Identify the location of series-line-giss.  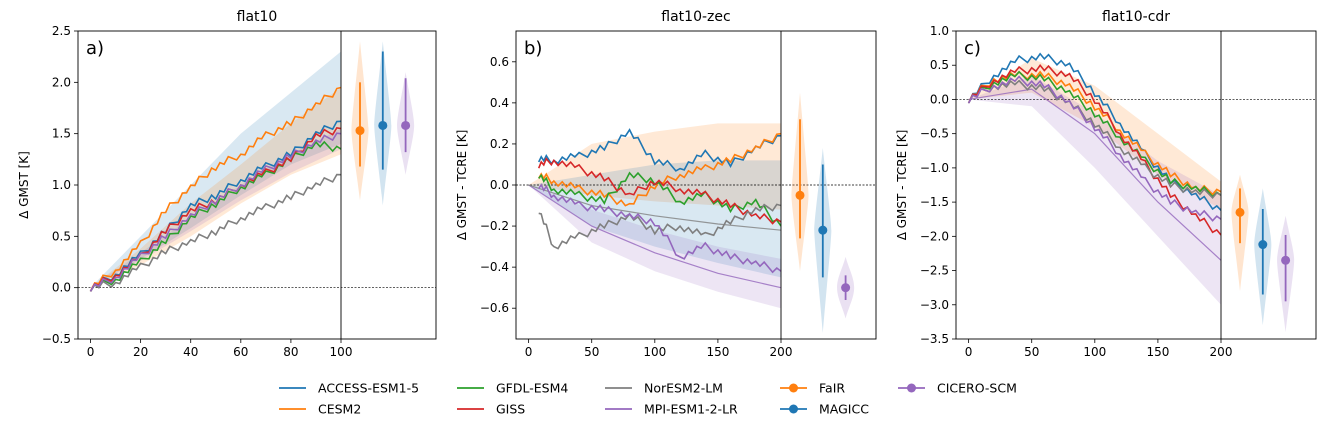
(1094, 149).